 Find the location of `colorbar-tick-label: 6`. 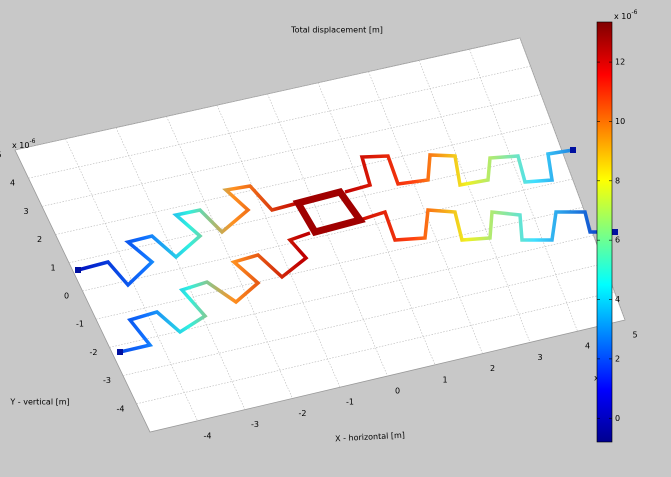

colorbar-tick-label: 6 is located at coordinates (617, 240).